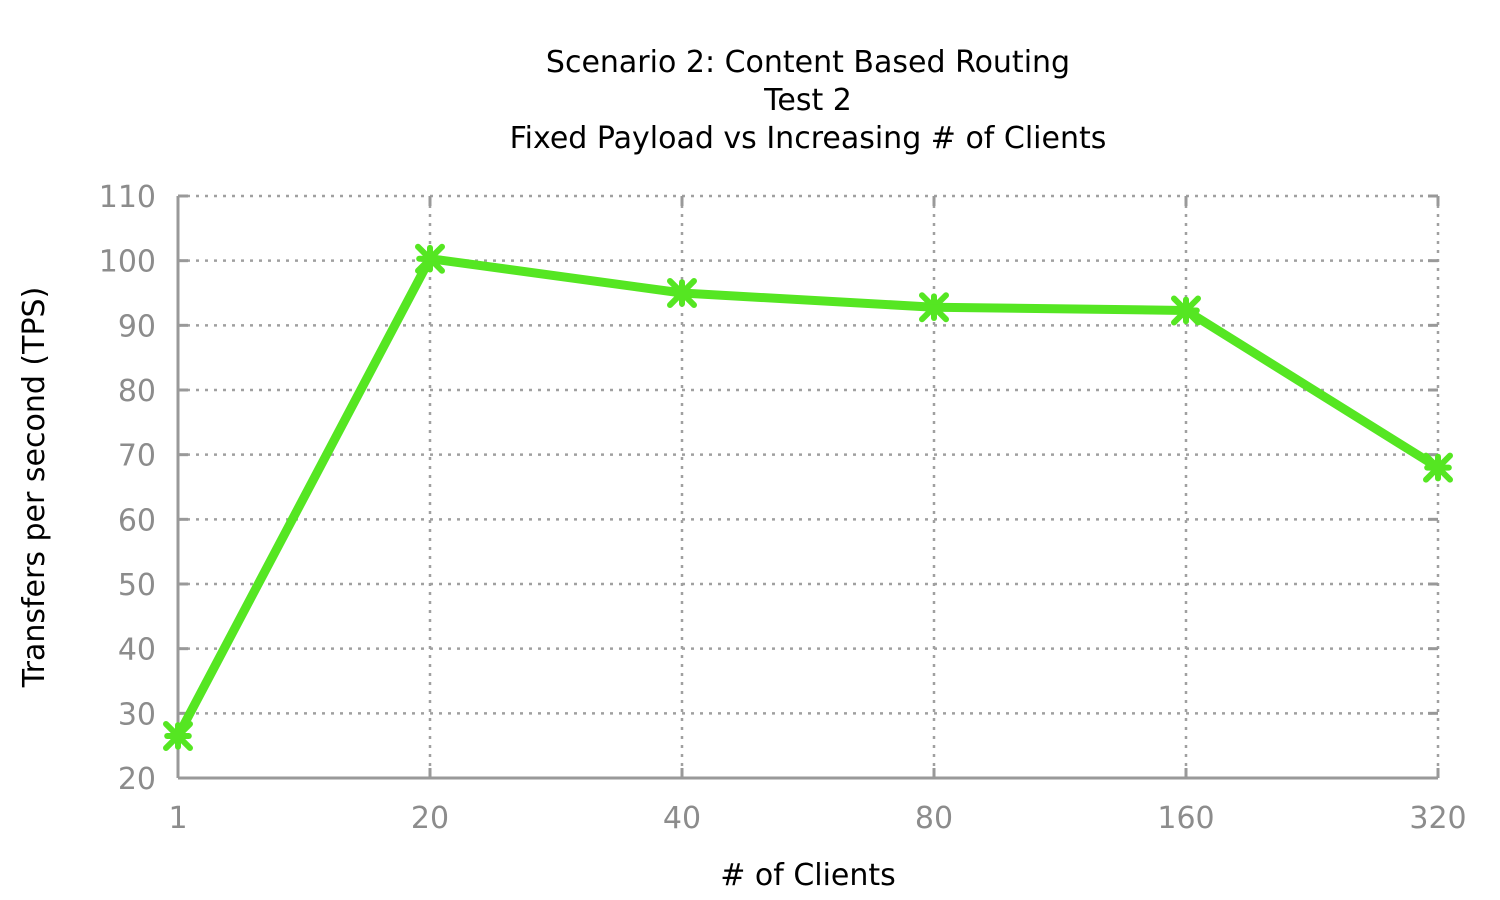 The image size is (1500, 900). What do you see at coordinates (127, 197) in the screenshot?
I see `y-tick-label: 110` at bounding box center [127, 197].